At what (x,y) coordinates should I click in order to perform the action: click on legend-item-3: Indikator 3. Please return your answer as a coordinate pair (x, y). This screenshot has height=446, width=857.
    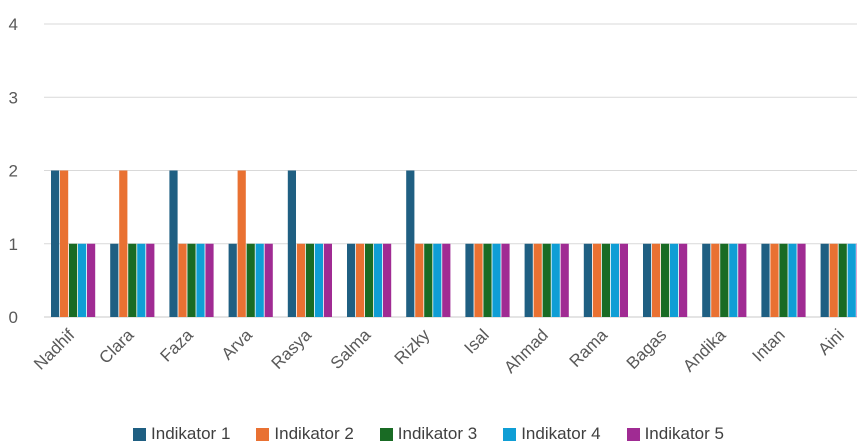
    Looking at the image, I should click on (428, 434).